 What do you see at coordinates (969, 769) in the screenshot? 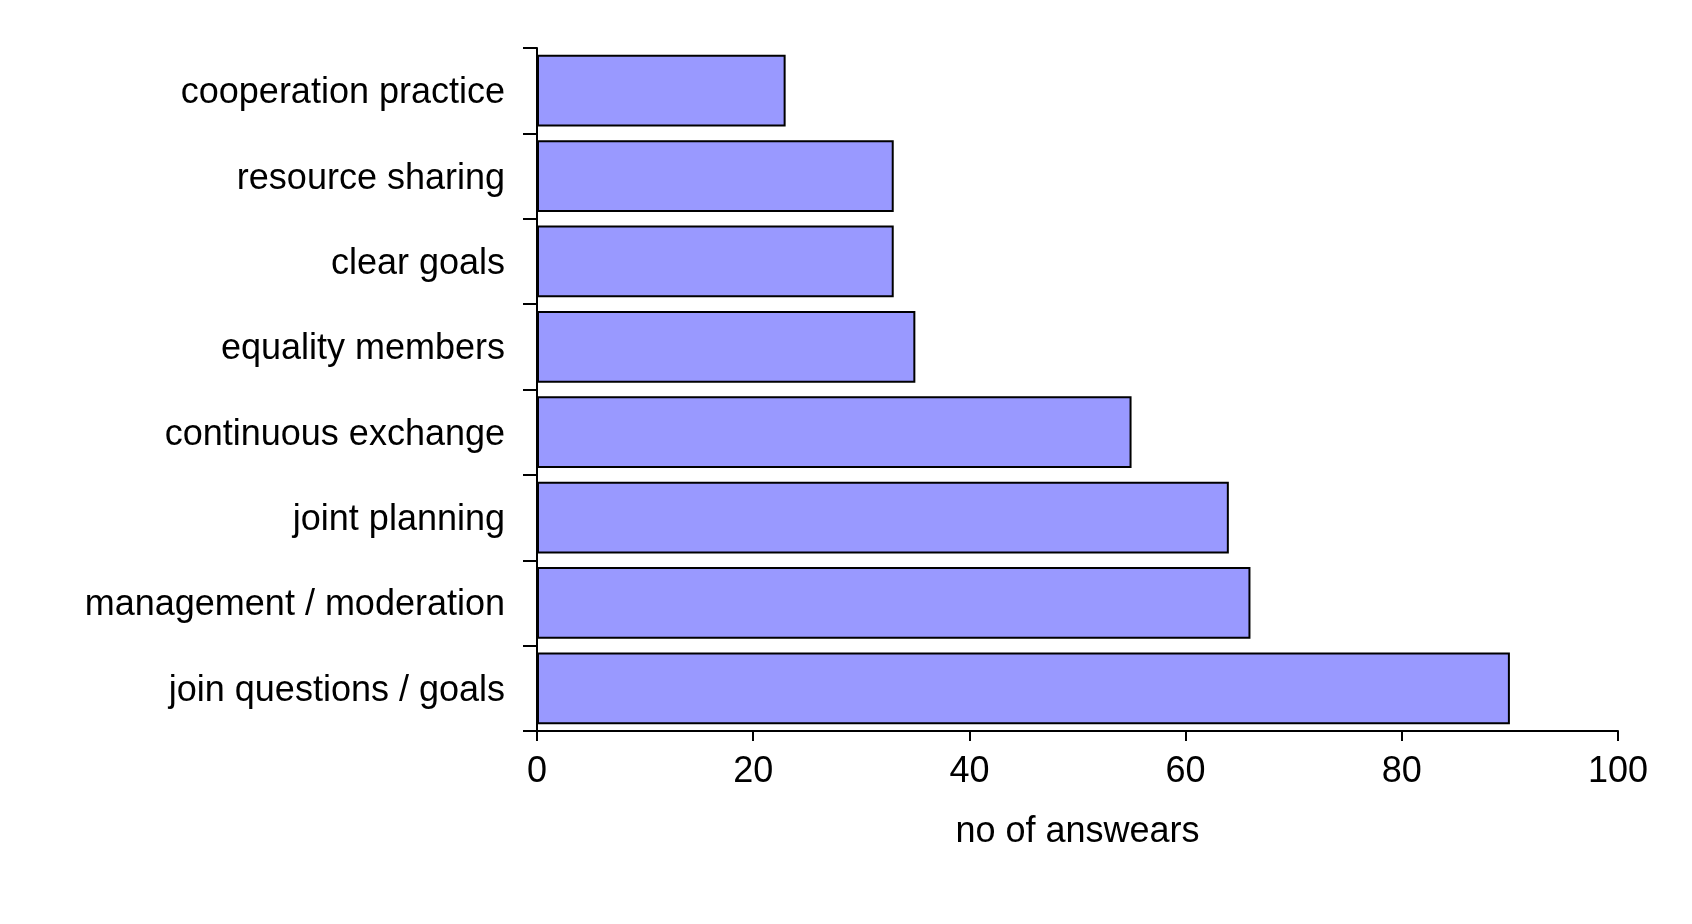
I see `x-tick-label: 40` at bounding box center [969, 769].